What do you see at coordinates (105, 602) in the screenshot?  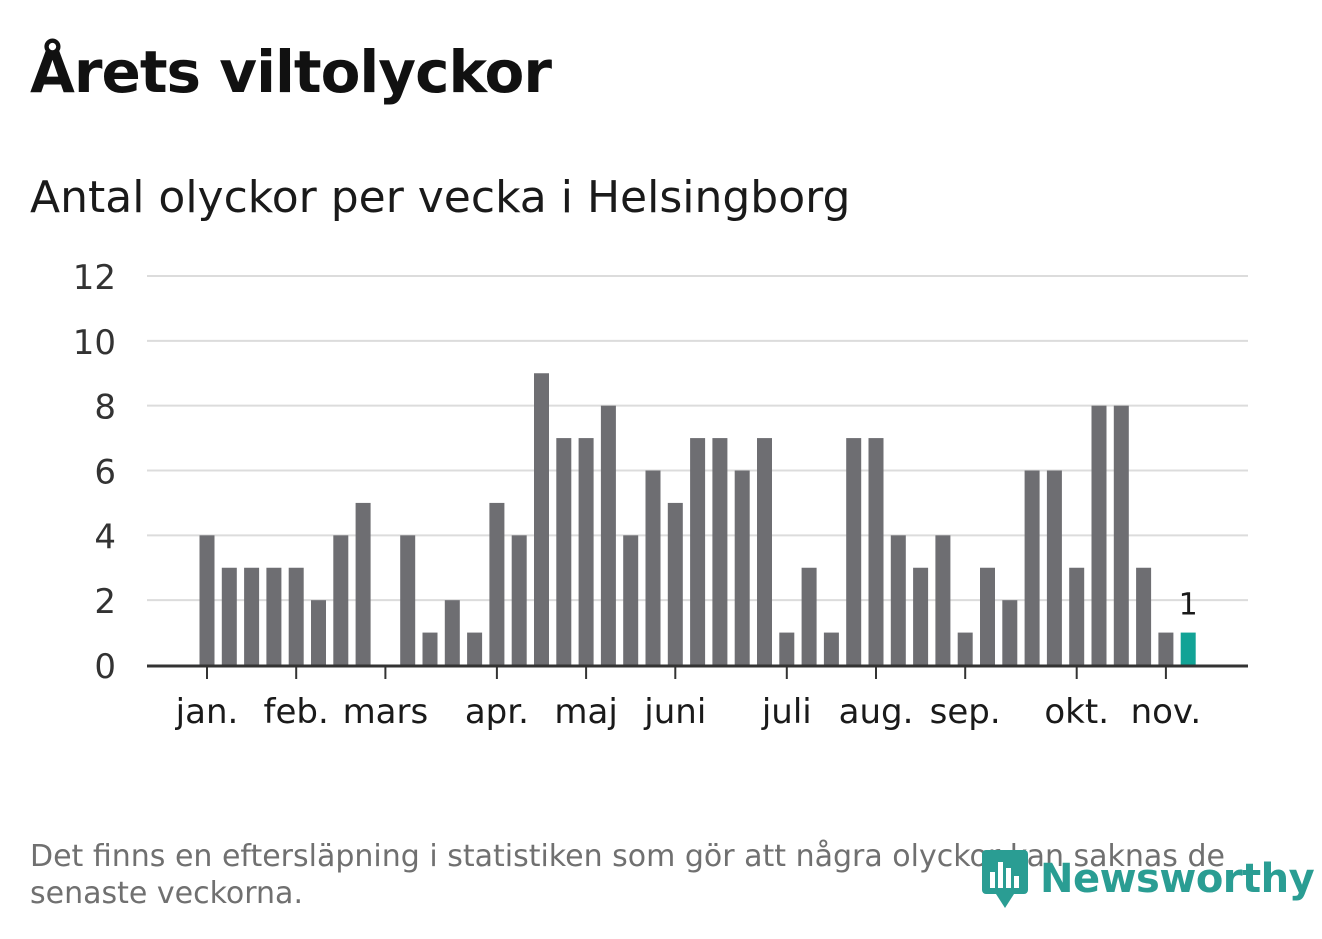 I see `y-tick-label: 2` at bounding box center [105, 602].